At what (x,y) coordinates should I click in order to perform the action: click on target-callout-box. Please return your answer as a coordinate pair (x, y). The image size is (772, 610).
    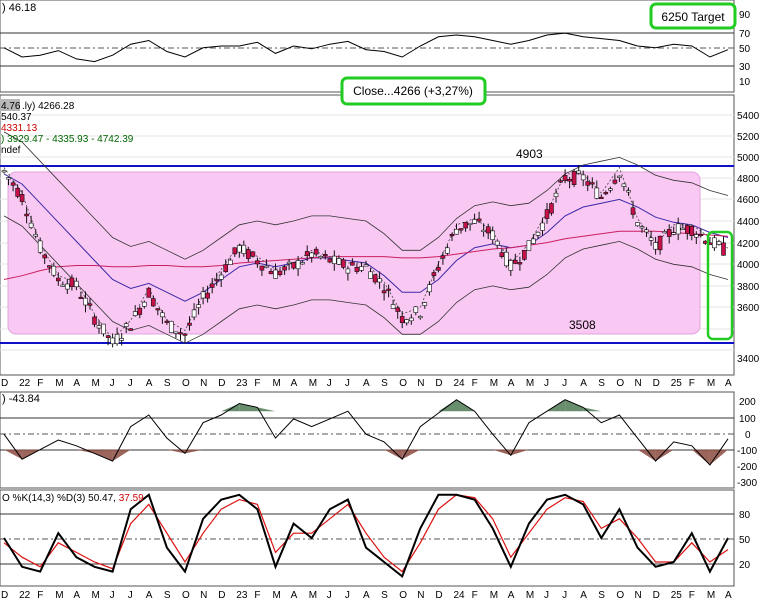
    Looking at the image, I should click on (693, 16).